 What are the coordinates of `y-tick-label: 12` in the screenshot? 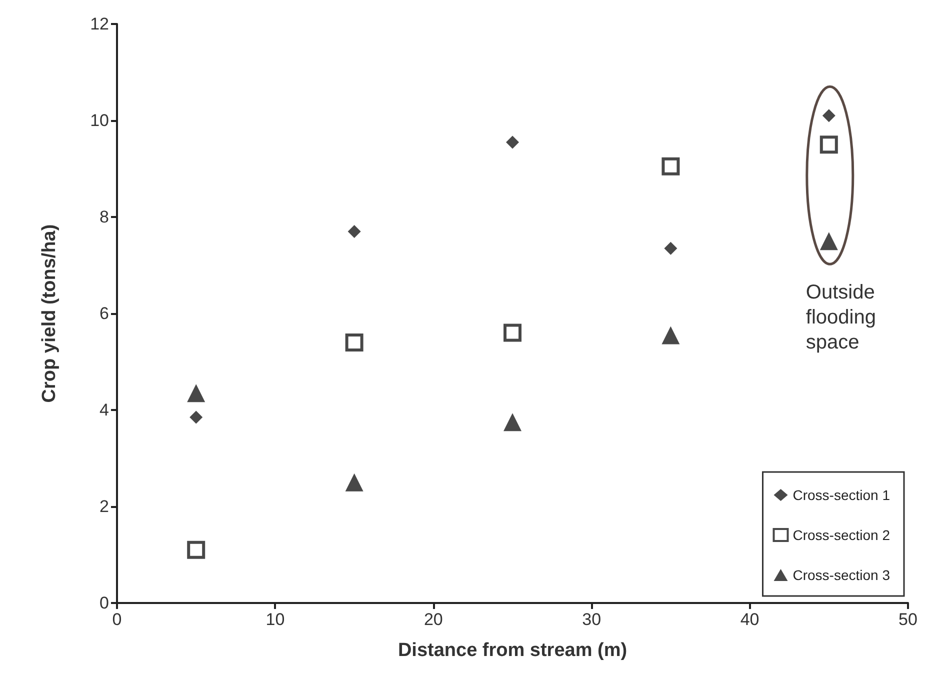 It's located at (99, 24).